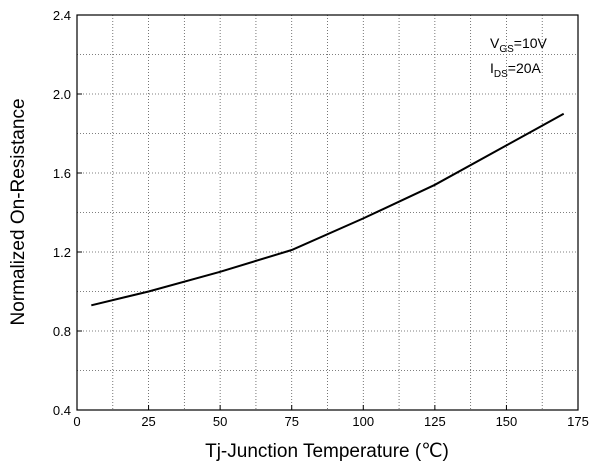 The width and height of the screenshot is (603, 466). Describe the element at coordinates (62, 213) in the screenshot. I see `y-tick-labels: 0.4 0.8 1.2 1.6 2.0 2.4` at that location.